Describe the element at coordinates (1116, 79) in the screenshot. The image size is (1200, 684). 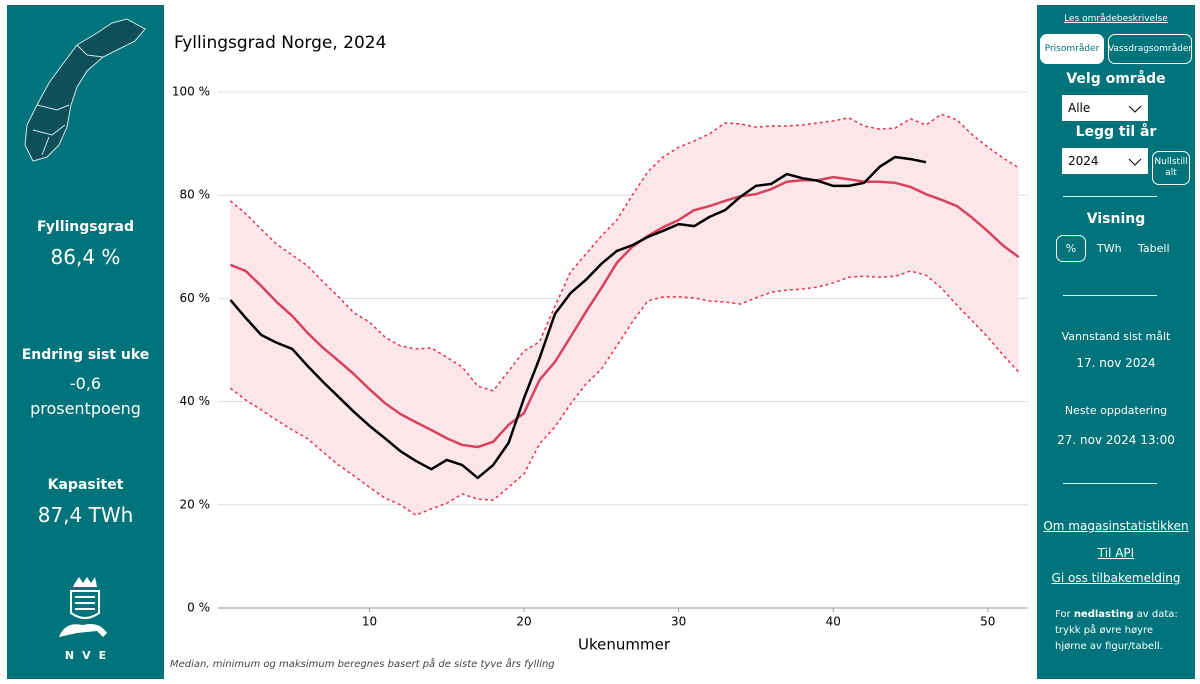
I see `field-label: Velg område` at that location.